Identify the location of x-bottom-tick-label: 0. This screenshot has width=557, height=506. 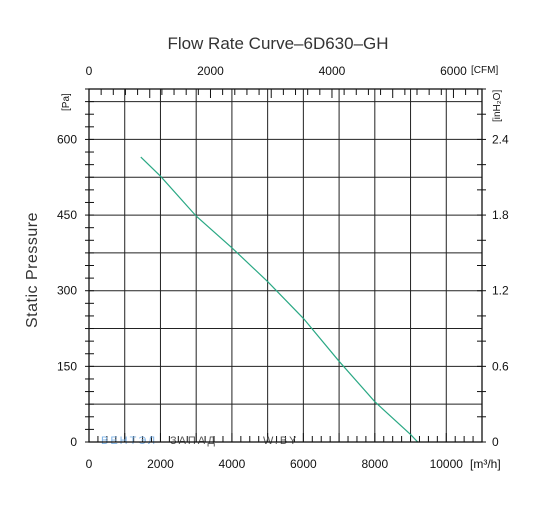
(89, 464).